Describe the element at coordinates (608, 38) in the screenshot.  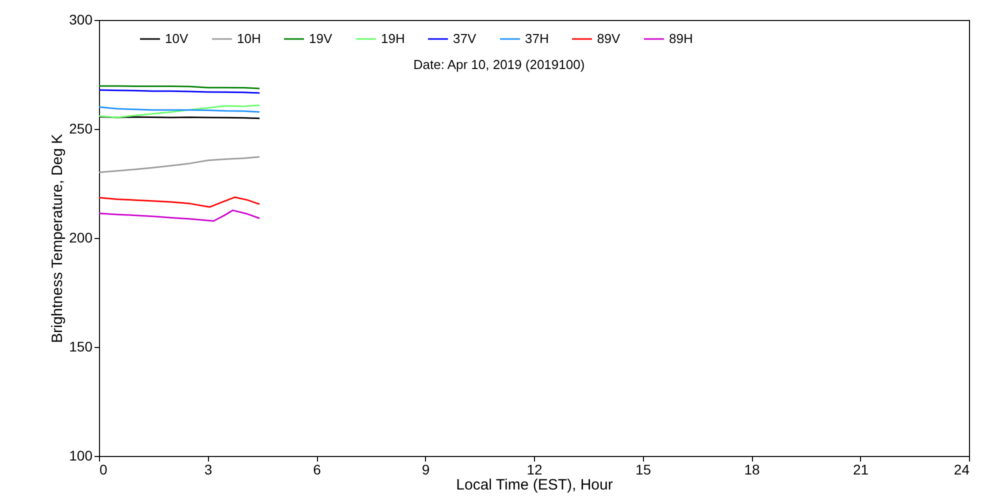
I see `legend-label: 89V` at that location.